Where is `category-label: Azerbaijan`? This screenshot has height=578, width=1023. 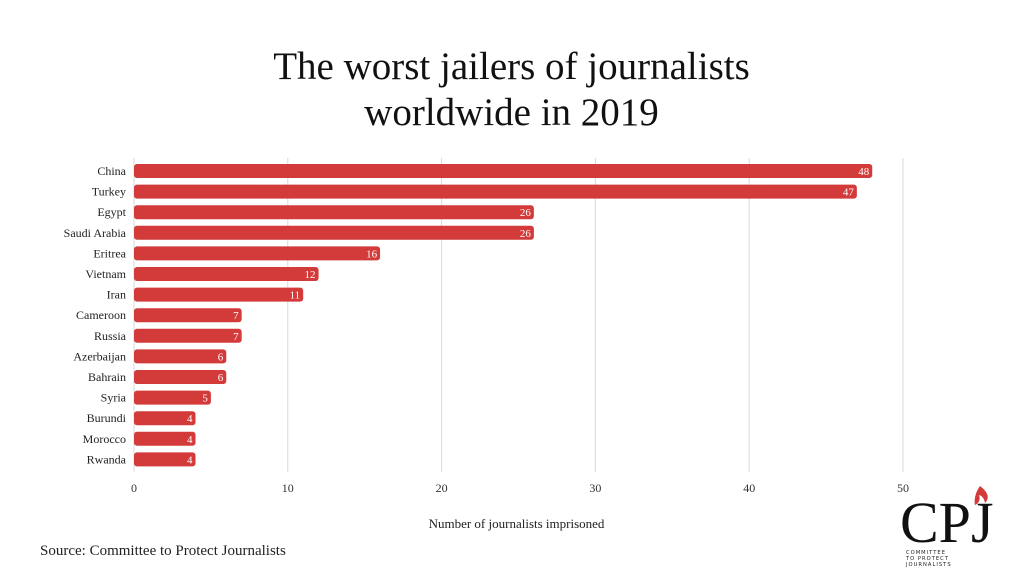
category-label: Azerbaijan is located at coordinates (99, 356).